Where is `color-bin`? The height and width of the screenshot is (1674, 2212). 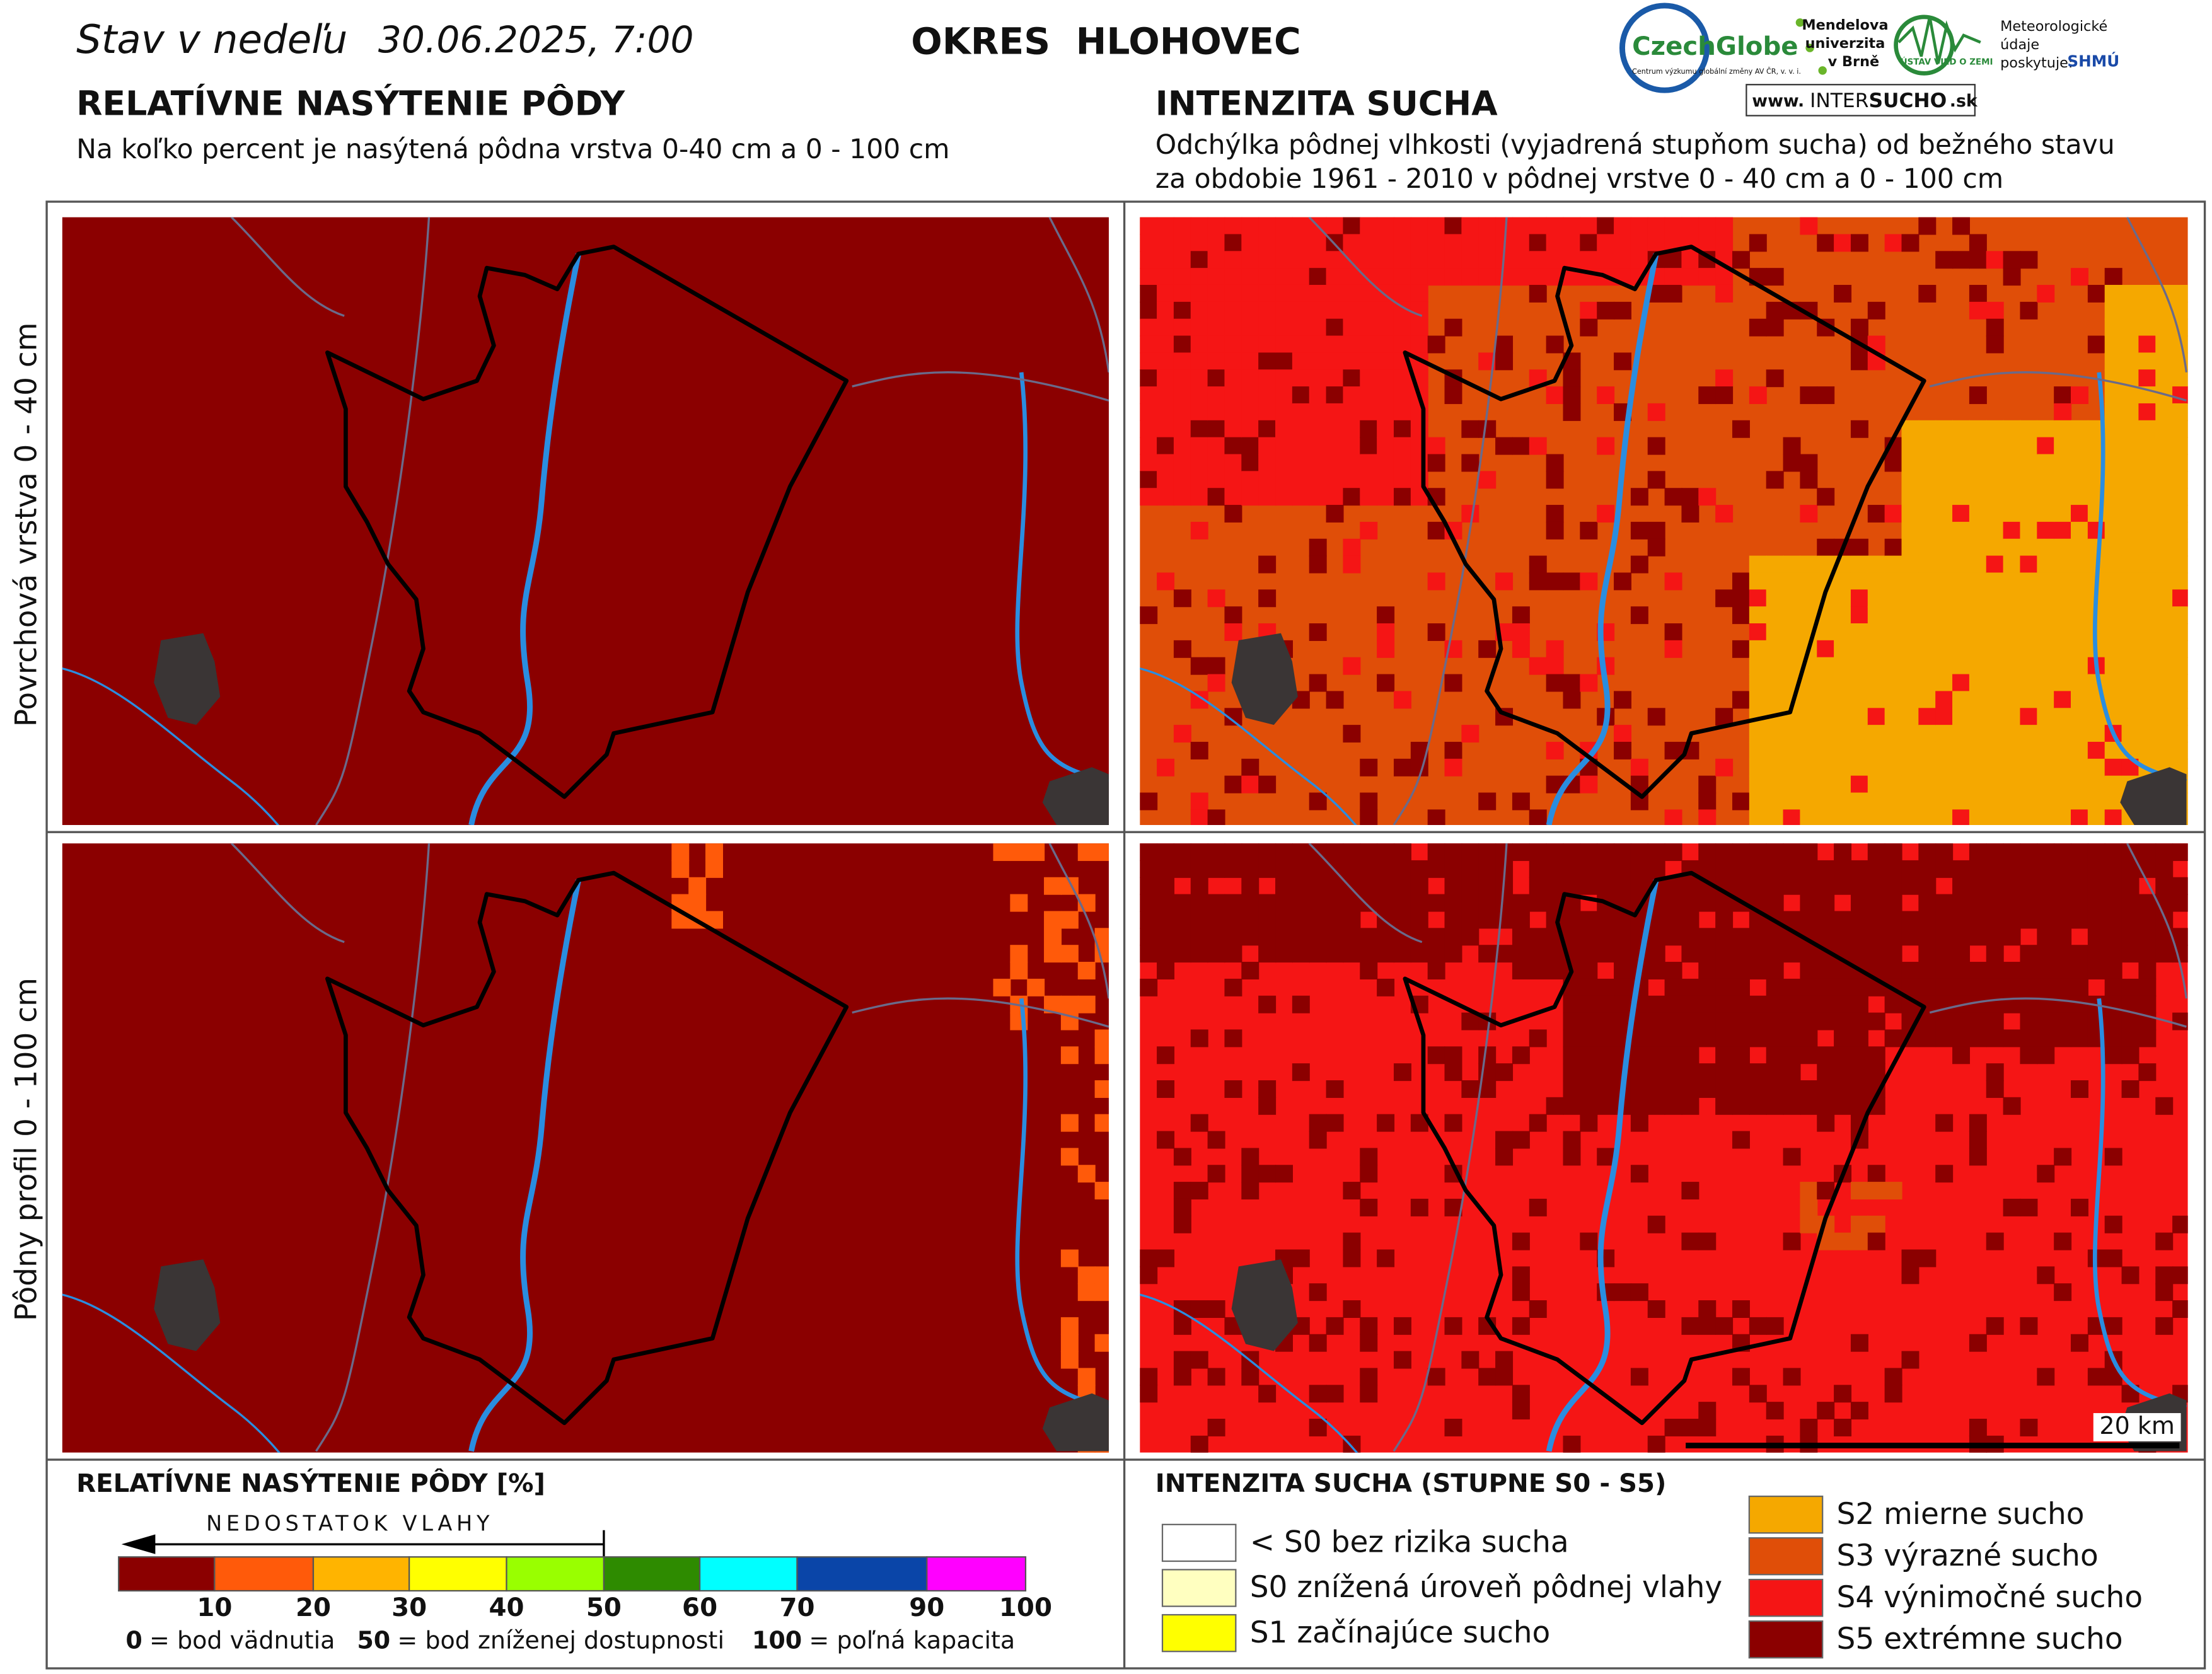 color-bin is located at coordinates (361, 1574).